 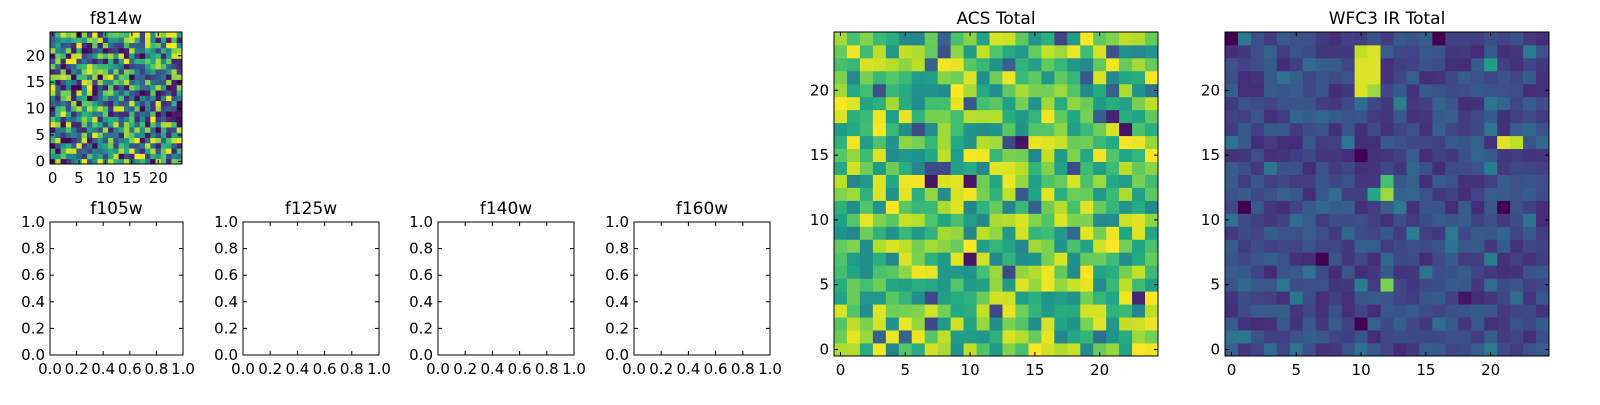 I want to click on panel-title: f140w, so click(x=506, y=209).